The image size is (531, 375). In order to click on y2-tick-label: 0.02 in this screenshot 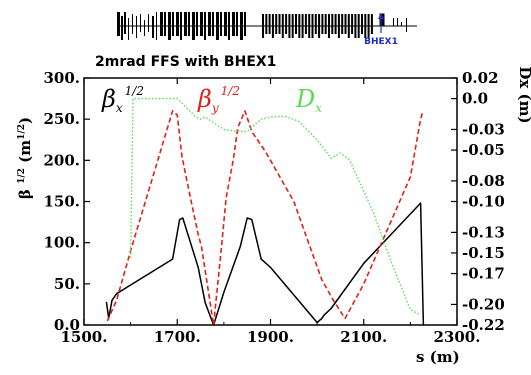, I will do `click(480, 78)`.